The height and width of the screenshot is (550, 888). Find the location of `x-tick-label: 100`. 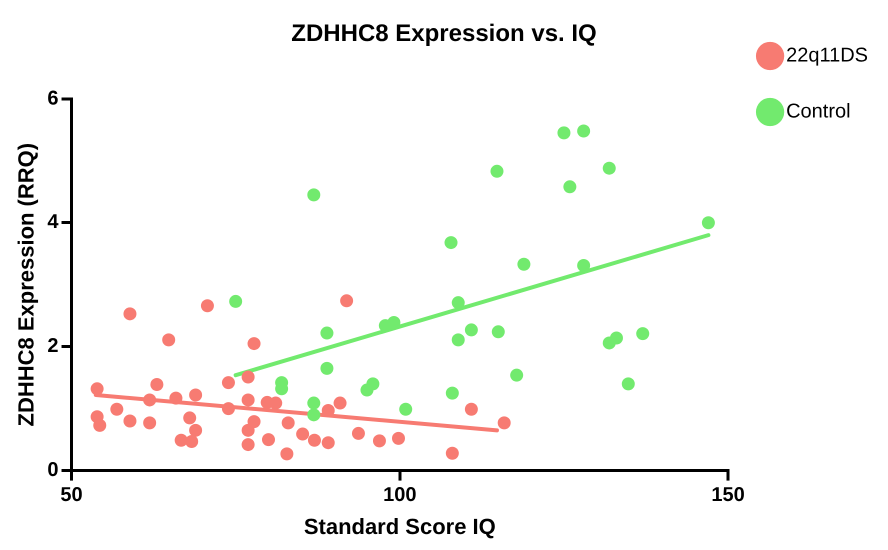

x-tick-label: 100 is located at coordinates (399, 495).